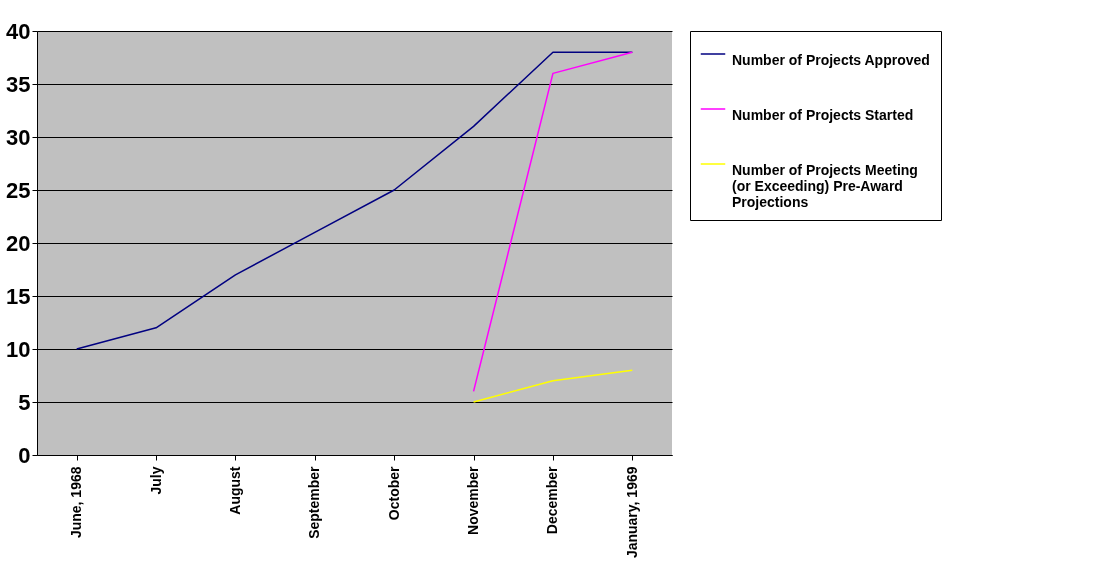 The width and height of the screenshot is (1094, 577). I want to click on x-tick-label: July, so click(155, 480).